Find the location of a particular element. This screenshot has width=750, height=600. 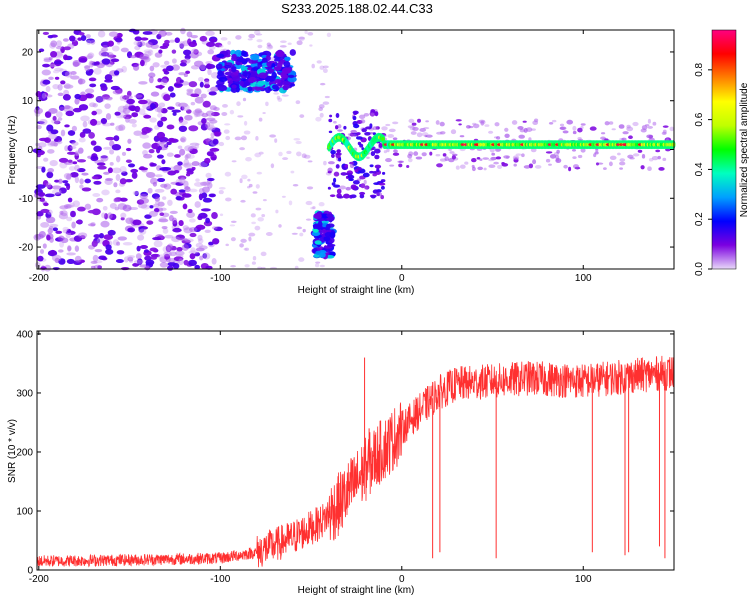

colorbar-gradient is located at coordinates (724, 149).